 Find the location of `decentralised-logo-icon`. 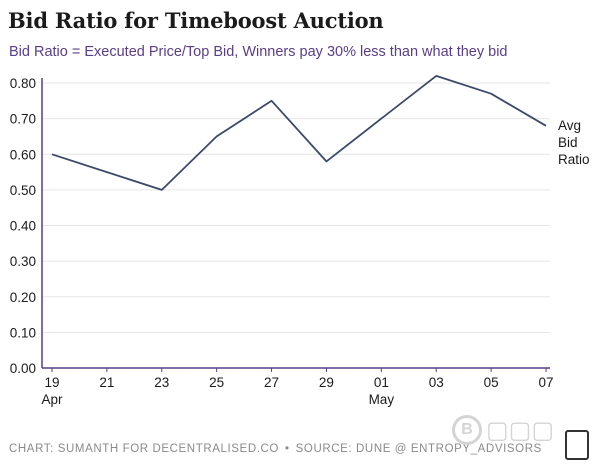

decentralised-logo-icon is located at coordinates (577, 445).